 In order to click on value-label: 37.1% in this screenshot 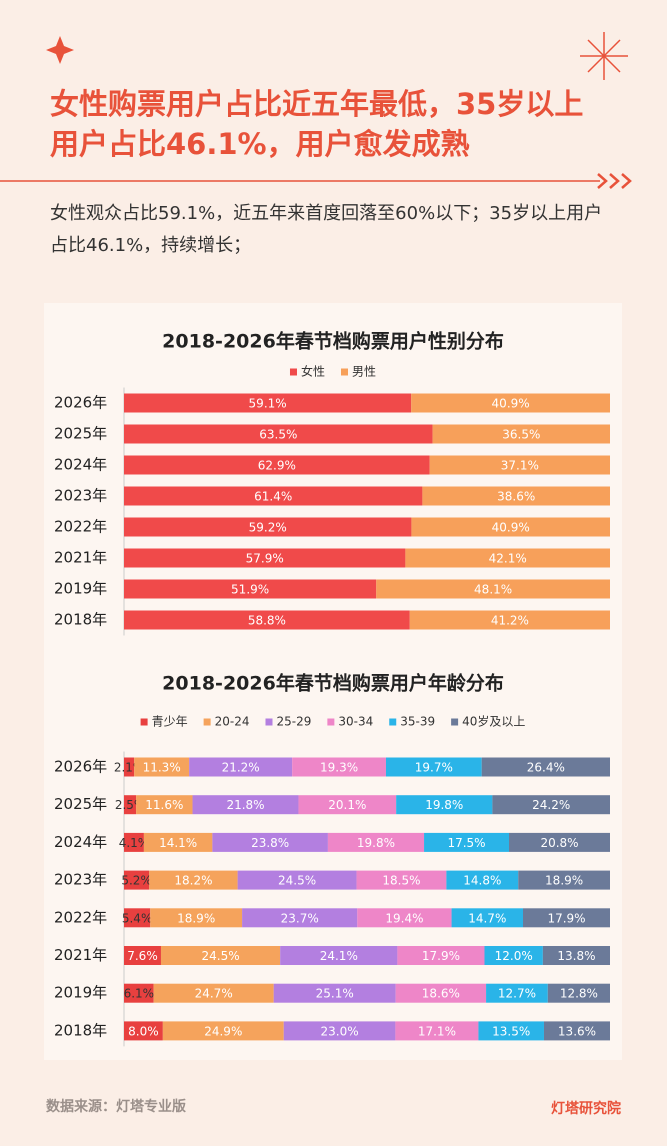, I will do `click(520, 466)`.